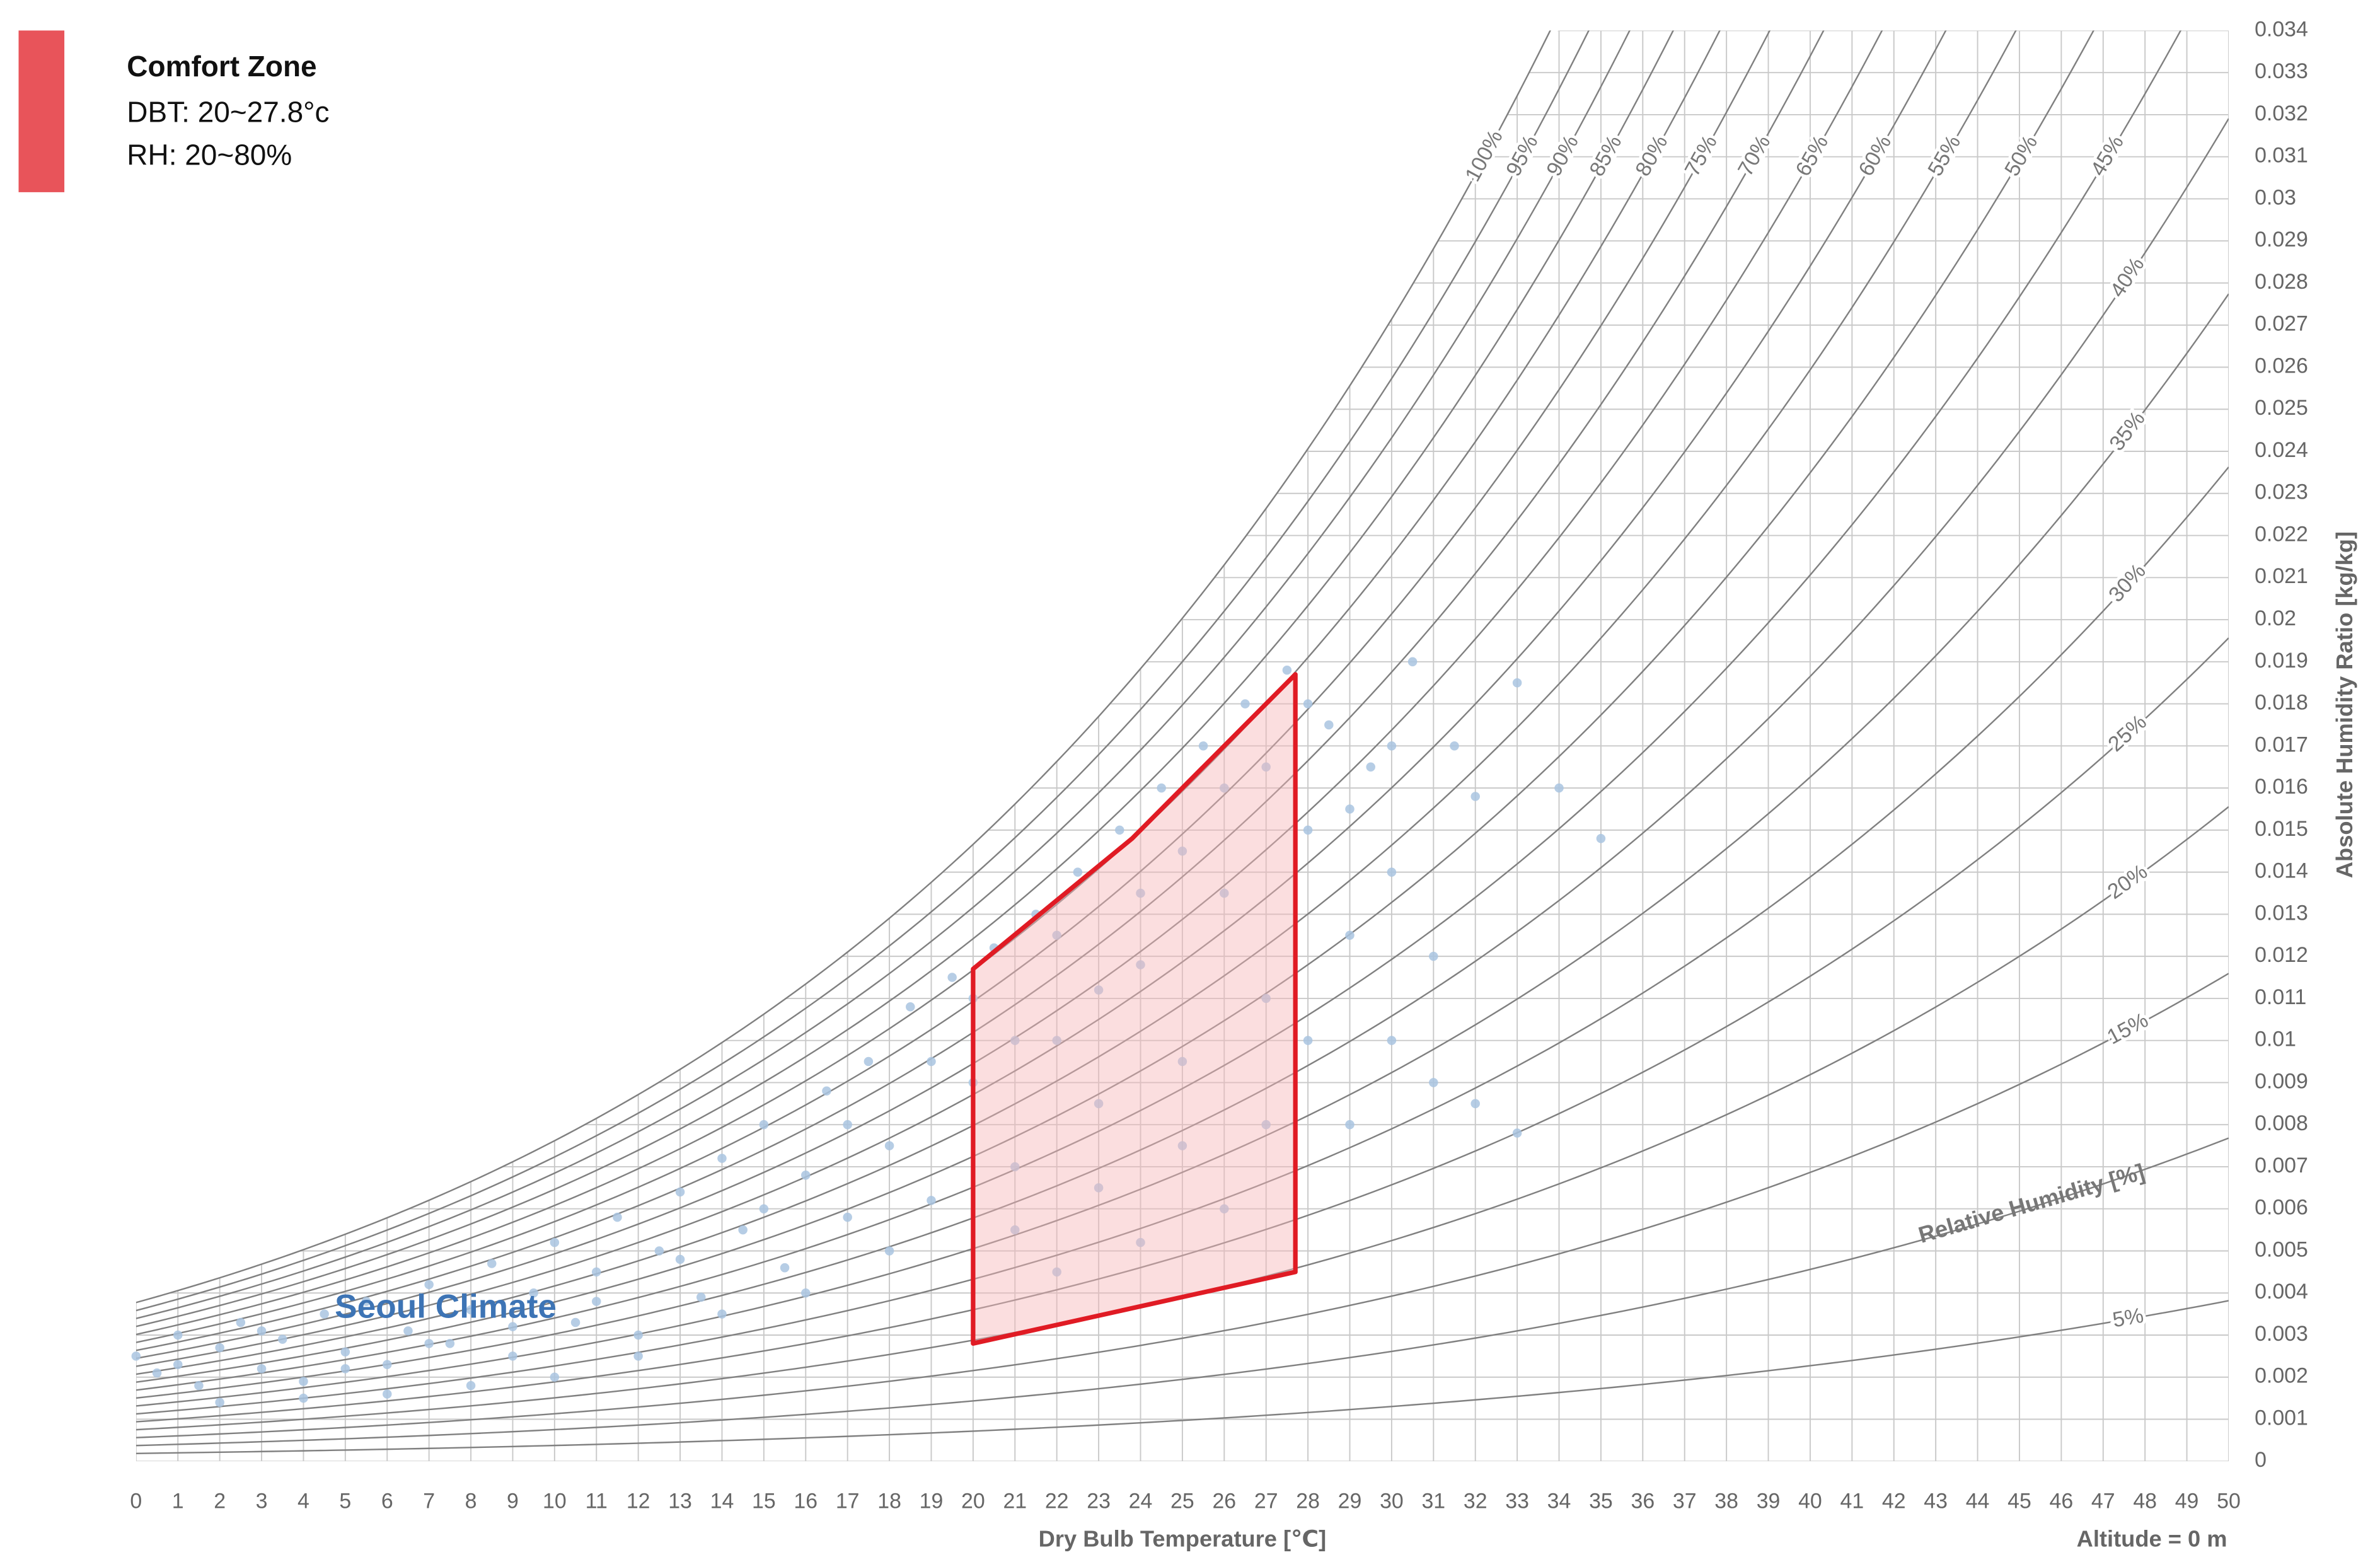 This screenshot has height=1562, width=2380. What do you see at coordinates (1562, 155) in the screenshot?
I see `rh-label: 90%` at bounding box center [1562, 155].